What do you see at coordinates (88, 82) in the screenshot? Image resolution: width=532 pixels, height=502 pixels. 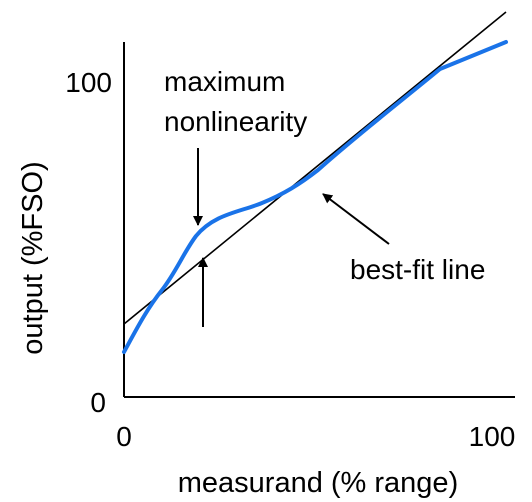 I see `y-tick-100: 100` at bounding box center [88, 82].